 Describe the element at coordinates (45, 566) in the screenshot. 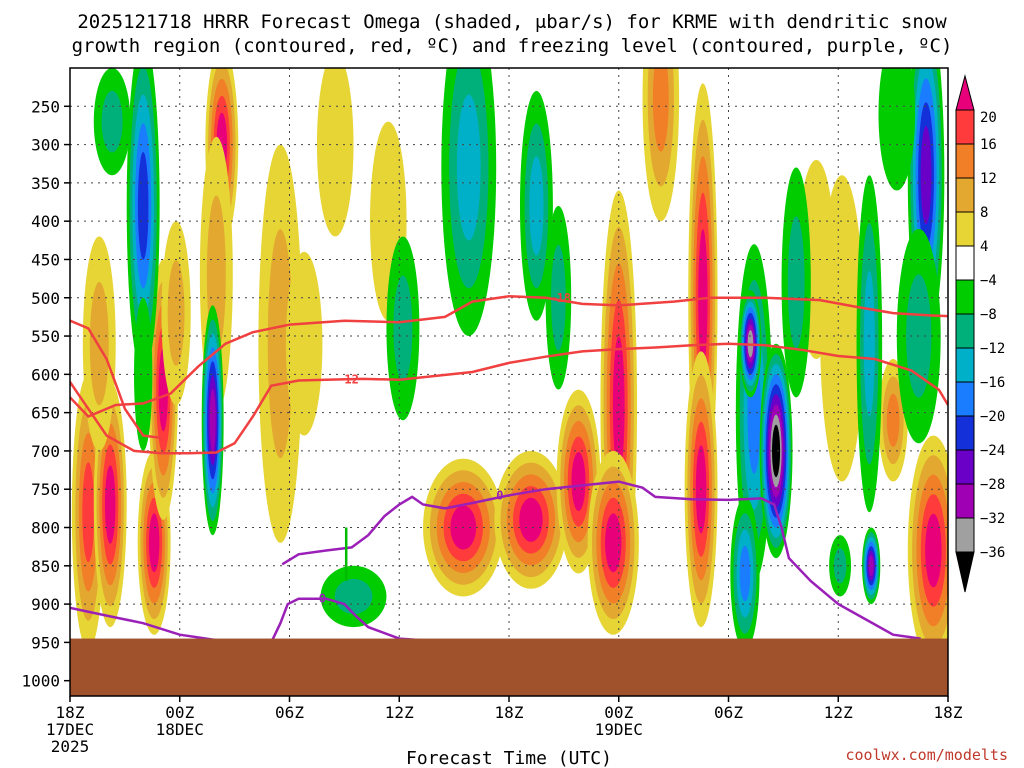

I see `y-tick-label-850: 850` at that location.